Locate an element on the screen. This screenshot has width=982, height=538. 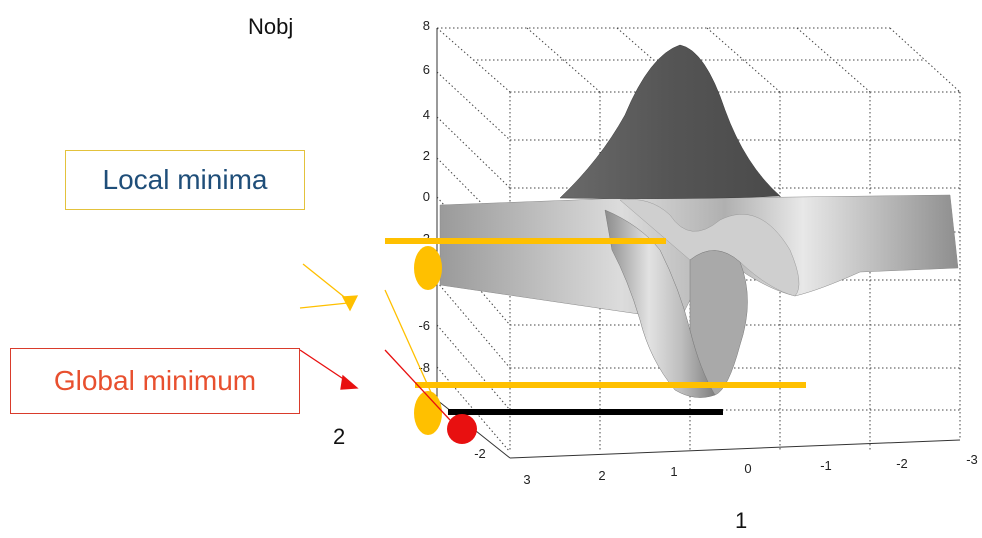
y-tick-label: -2 is located at coordinates (480, 453).